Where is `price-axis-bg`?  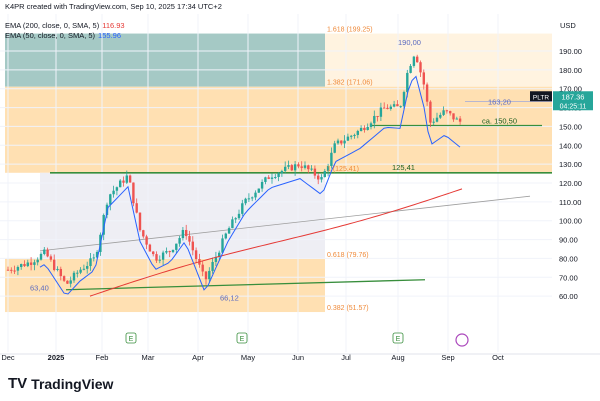
price-axis-bg is located at coordinates (576, 177).